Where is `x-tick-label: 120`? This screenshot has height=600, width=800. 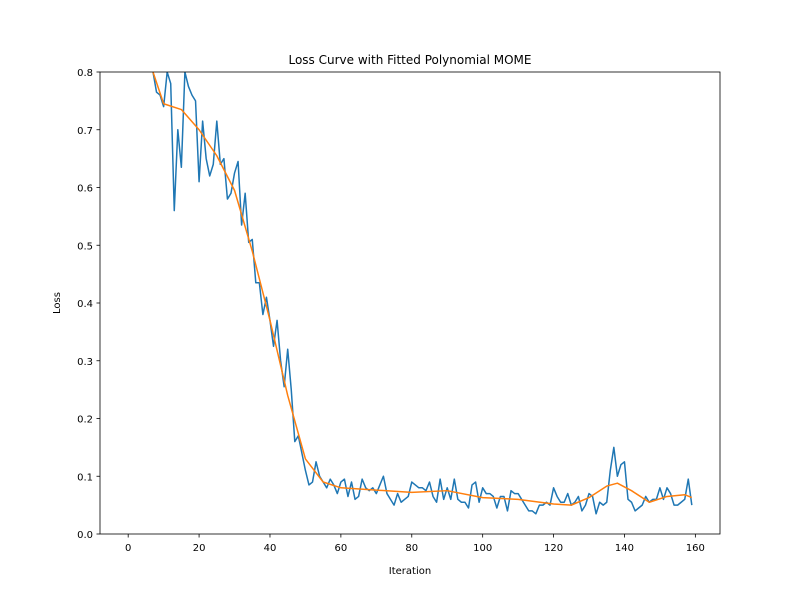 x-tick-label: 120 is located at coordinates (553, 548).